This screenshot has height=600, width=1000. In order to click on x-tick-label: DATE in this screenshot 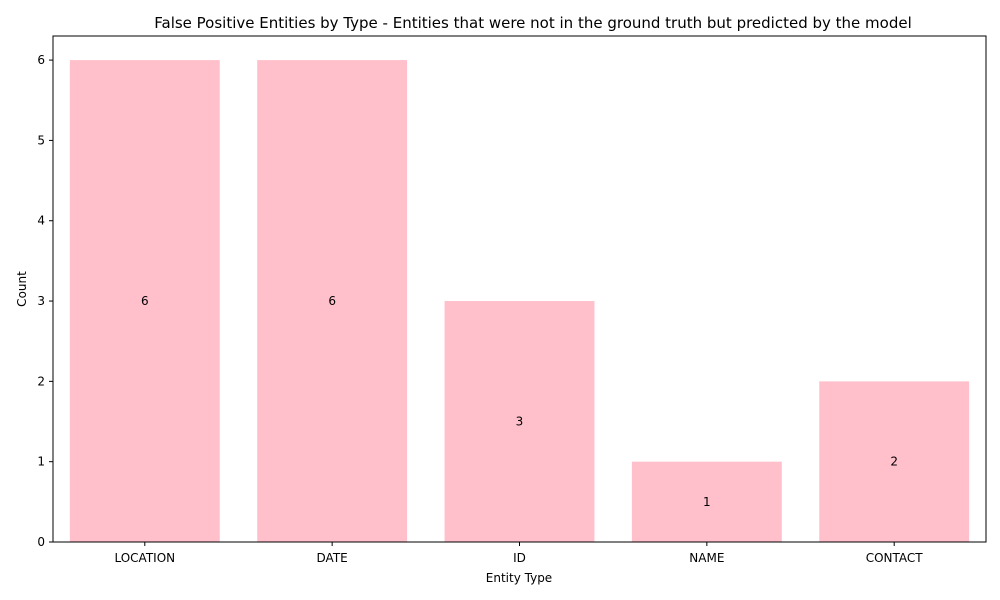, I will do `click(332, 558)`.